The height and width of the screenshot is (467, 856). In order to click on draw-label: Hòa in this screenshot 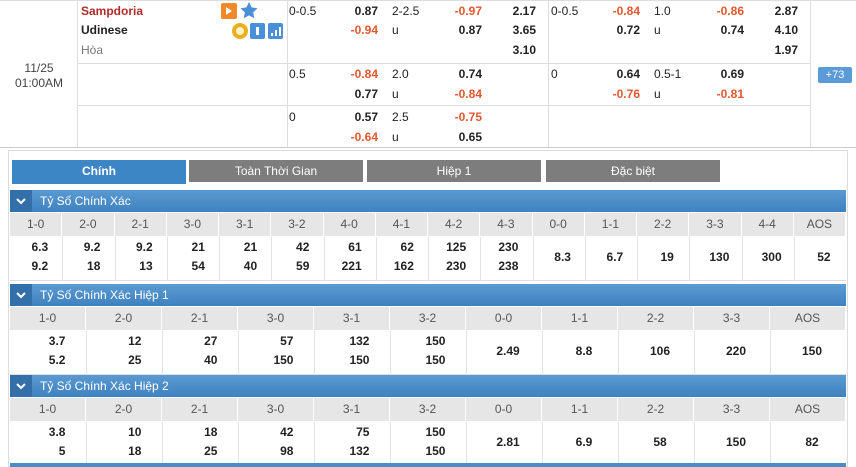, I will do `click(92, 50)`.